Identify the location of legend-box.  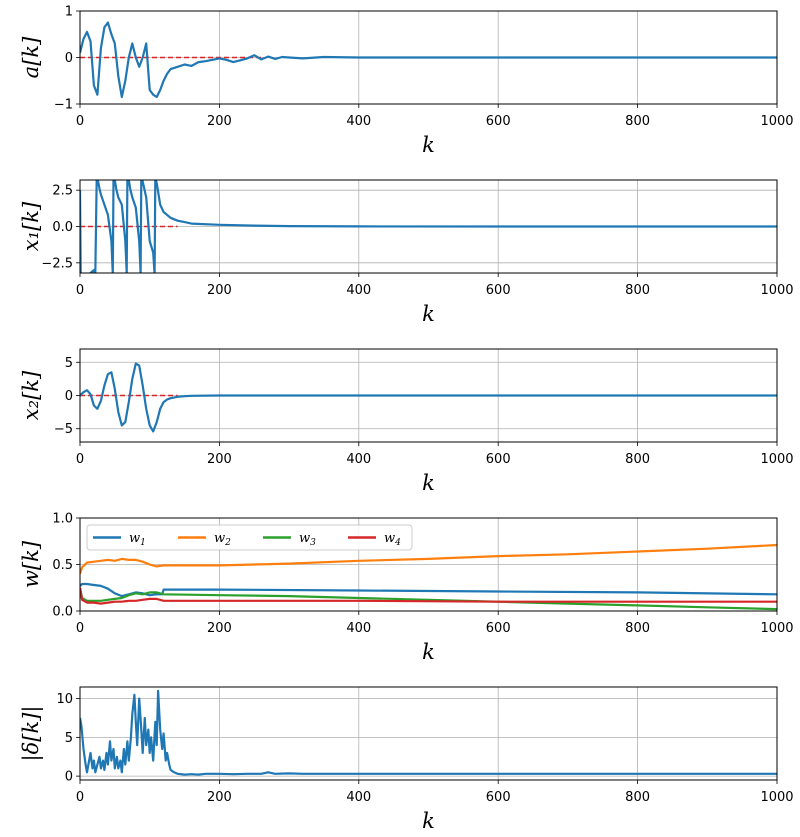
(249, 537).